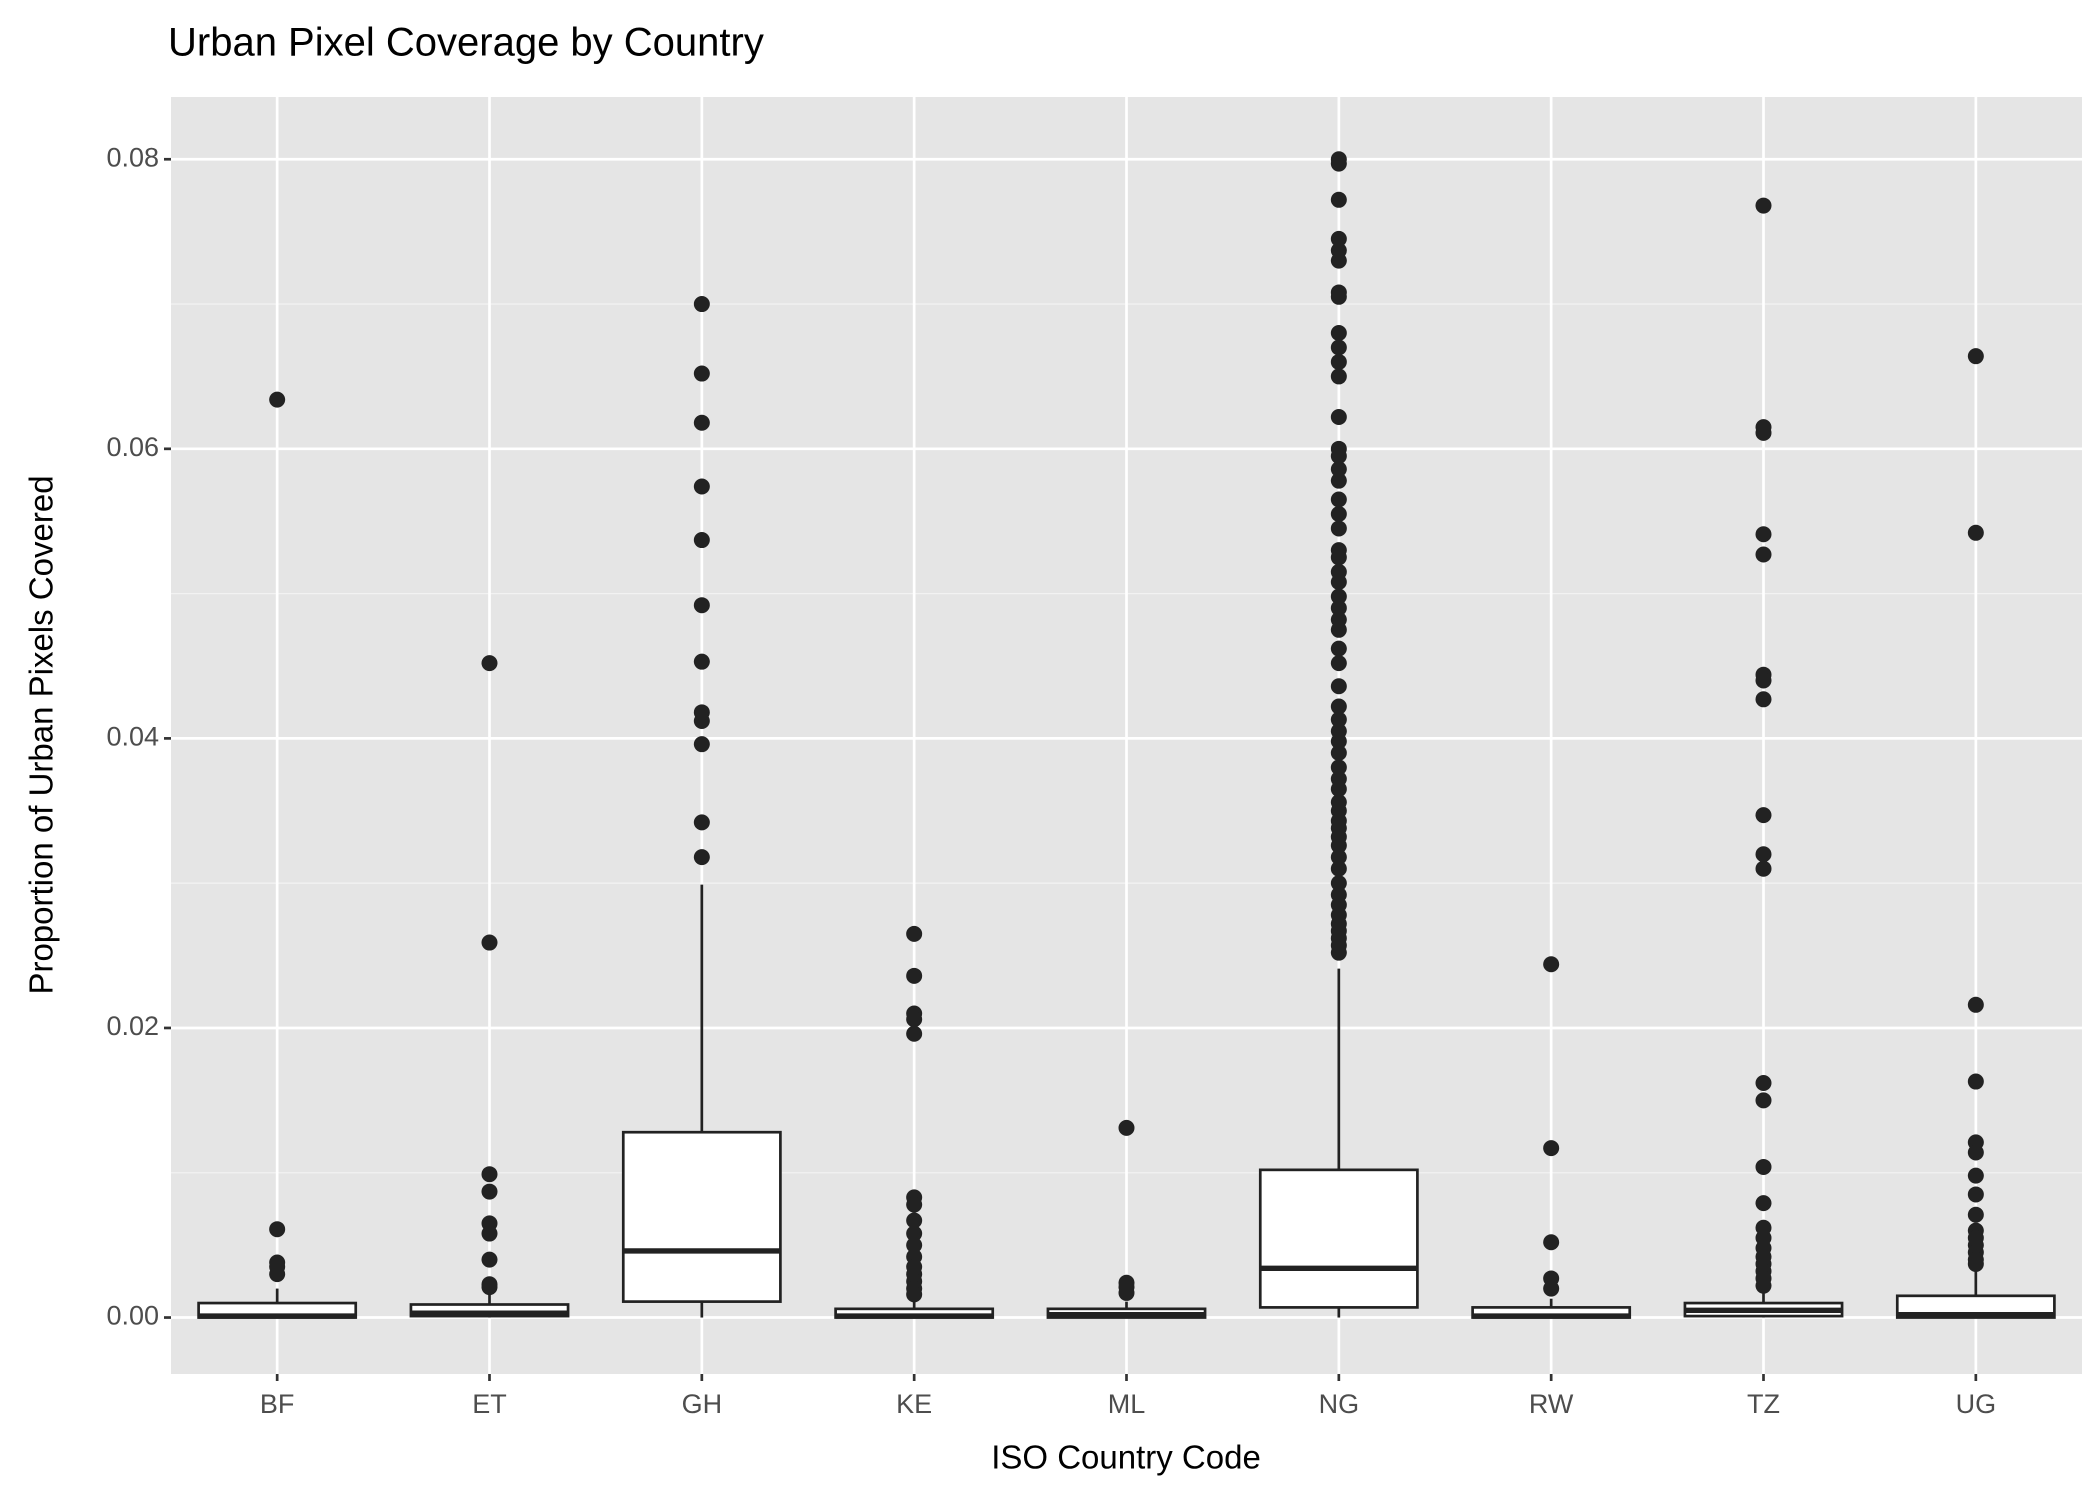 Image resolution: width=2099 pixels, height=1499 pixels. I want to click on x-tick-label: NG, so click(1339, 1404).